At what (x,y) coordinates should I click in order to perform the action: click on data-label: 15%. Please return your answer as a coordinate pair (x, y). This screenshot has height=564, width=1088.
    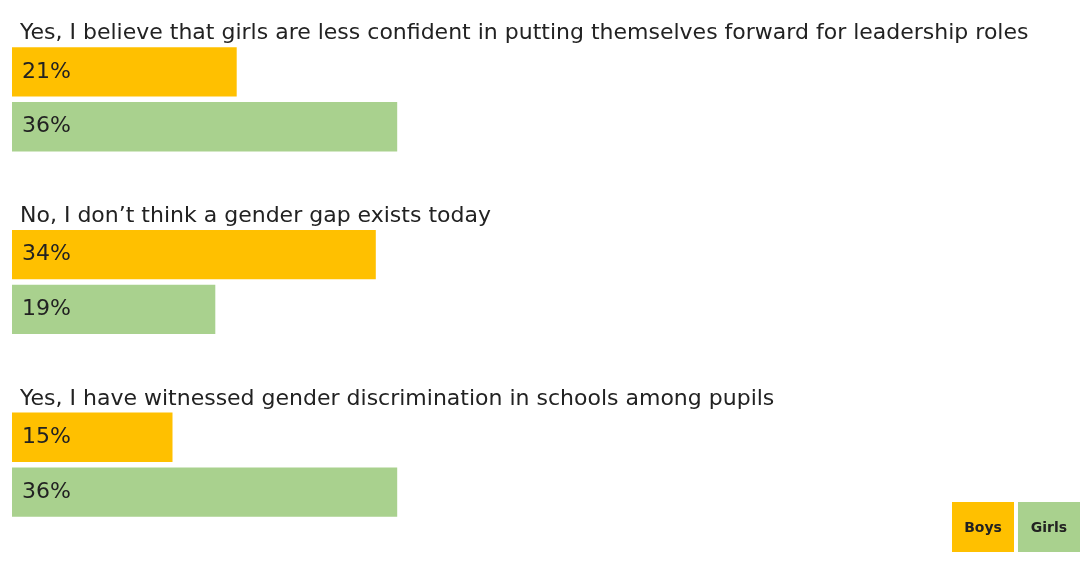
    Looking at the image, I should click on (46, 435).